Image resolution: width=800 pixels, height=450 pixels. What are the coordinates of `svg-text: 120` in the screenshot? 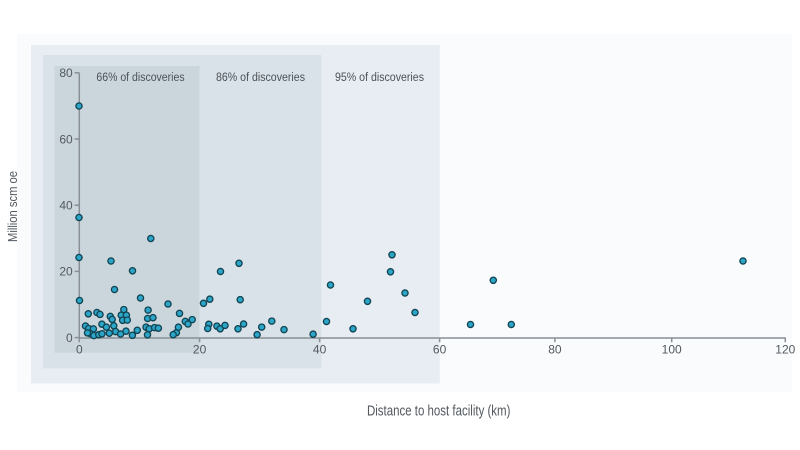 It's located at (785, 350).